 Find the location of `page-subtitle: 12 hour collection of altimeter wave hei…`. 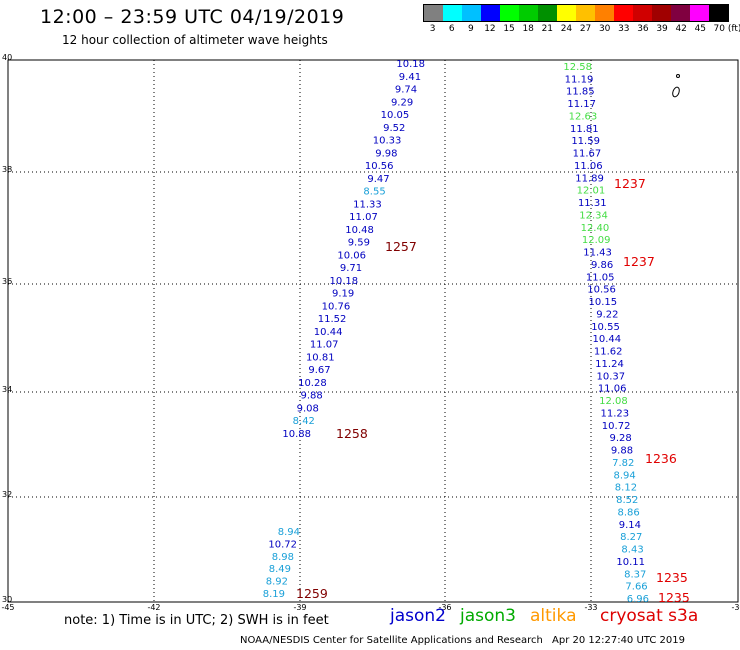

page-subtitle: 12 hour collection of altimeter wave hei… is located at coordinates (195, 40).